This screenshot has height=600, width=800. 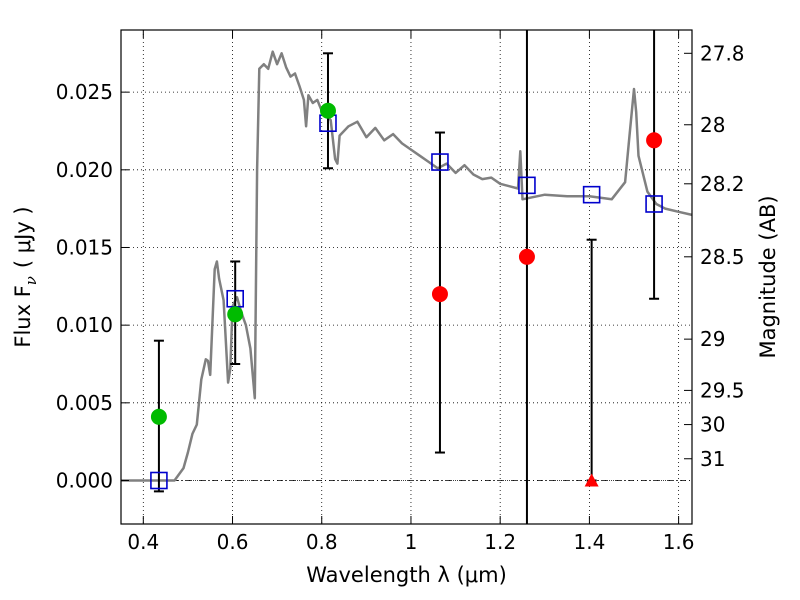 I want to click on y-axis-label-unit: ( μJy ), so click(x=23, y=237).